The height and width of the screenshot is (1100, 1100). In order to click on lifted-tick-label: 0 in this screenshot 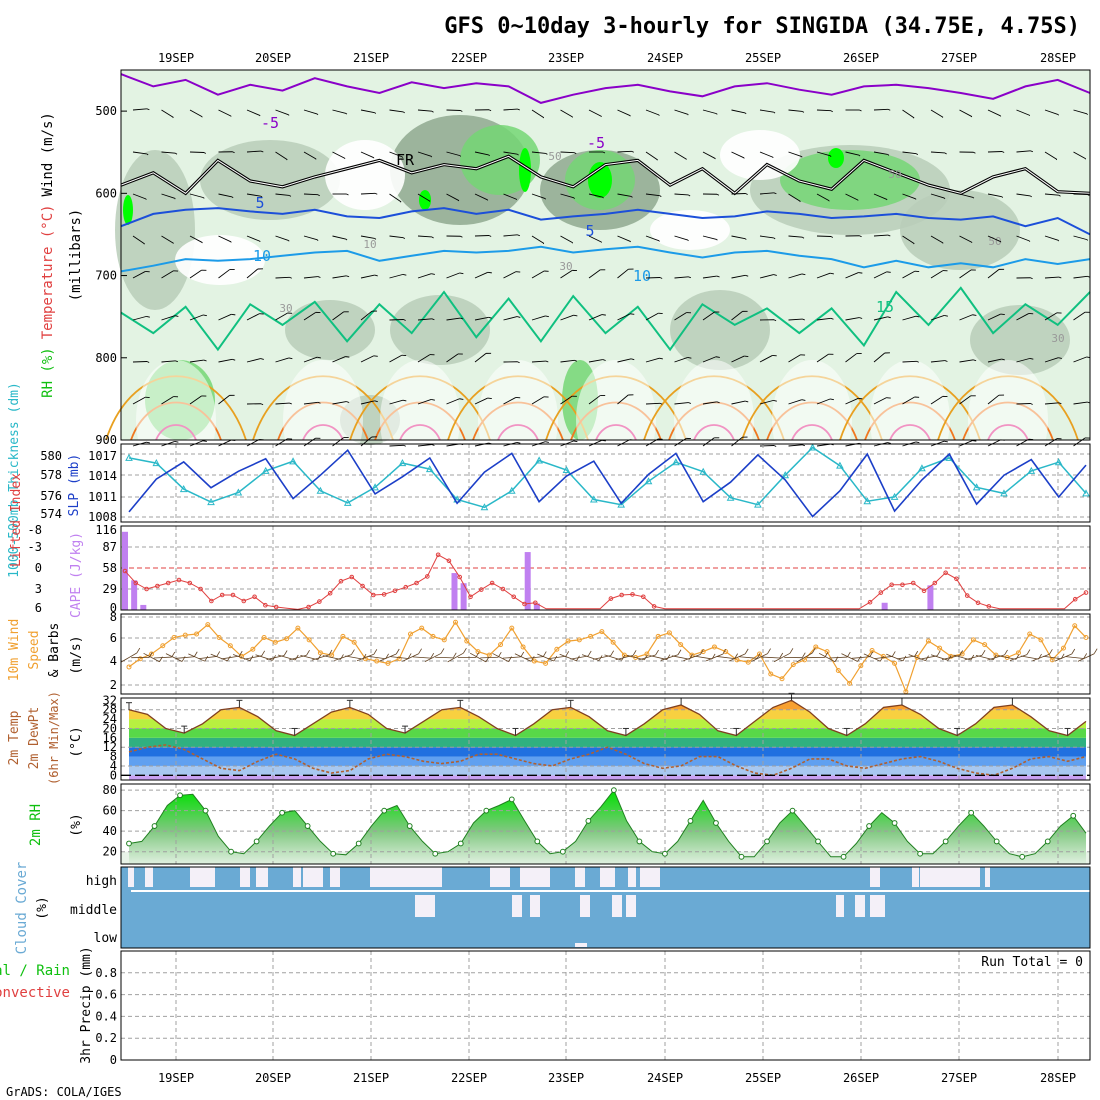, I will do `click(38, 568)`.